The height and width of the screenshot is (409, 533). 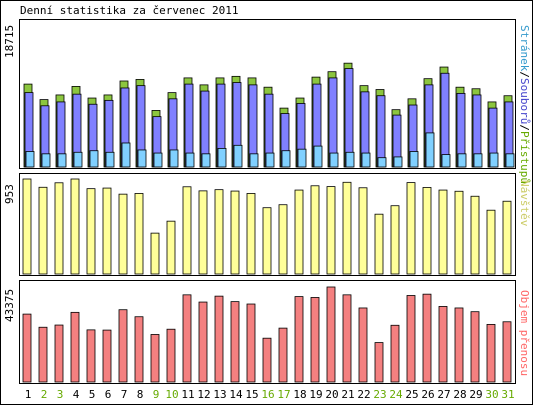 What do you see at coordinates (524, 333) in the screenshot?
I see `series-legend-kbytes: Objem přenosu` at bounding box center [524, 333].